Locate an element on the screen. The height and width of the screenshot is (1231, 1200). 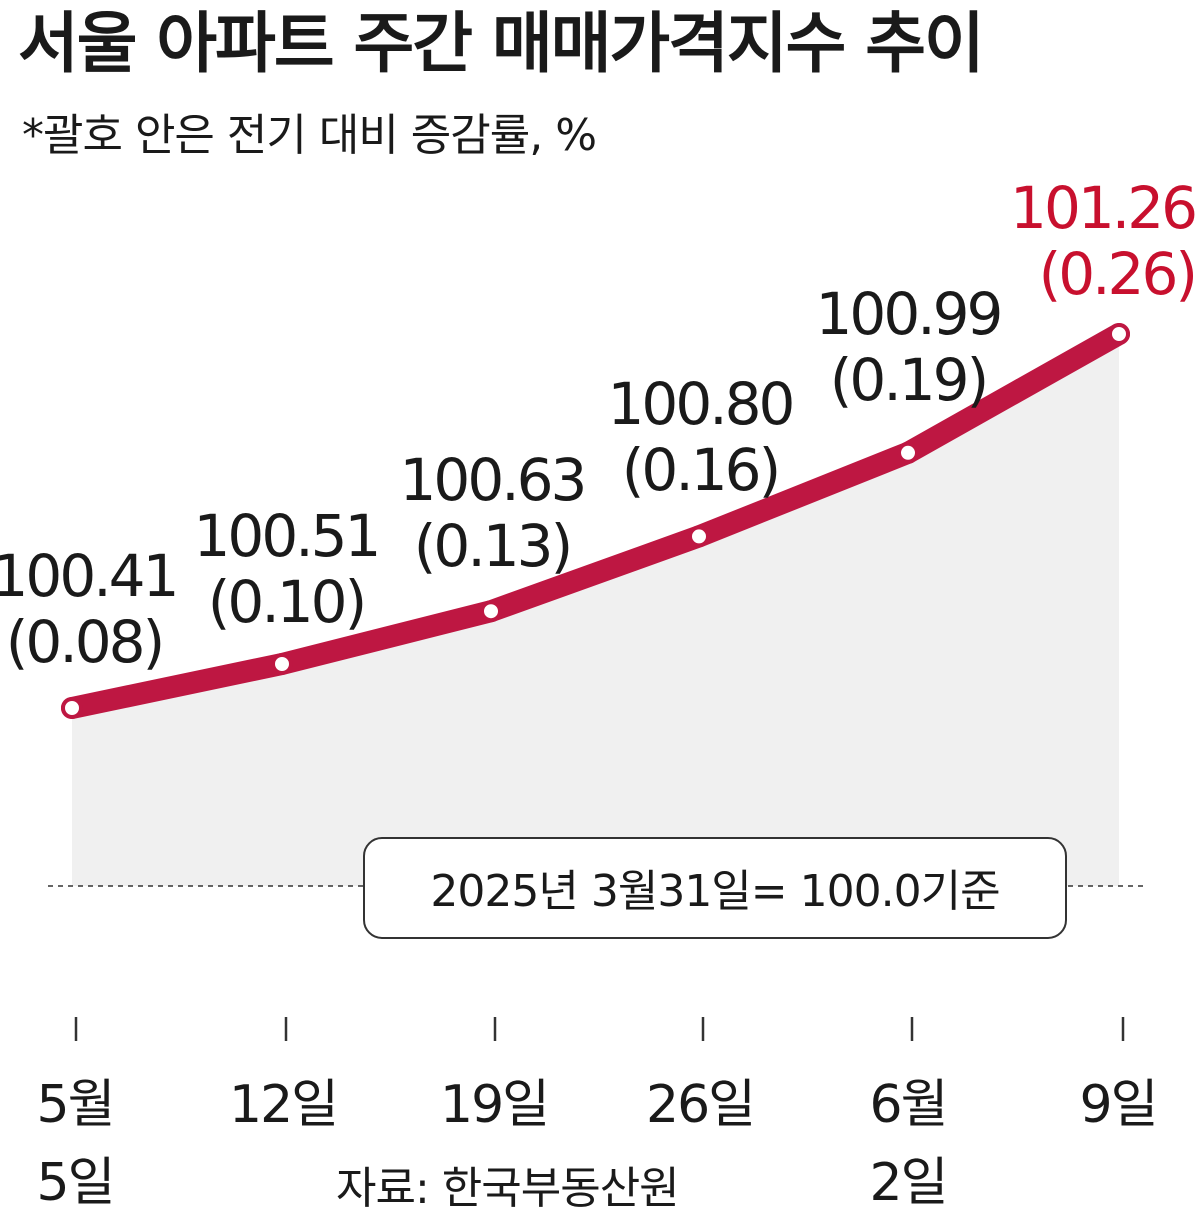
change-label: (0.10) is located at coordinates (286, 602).